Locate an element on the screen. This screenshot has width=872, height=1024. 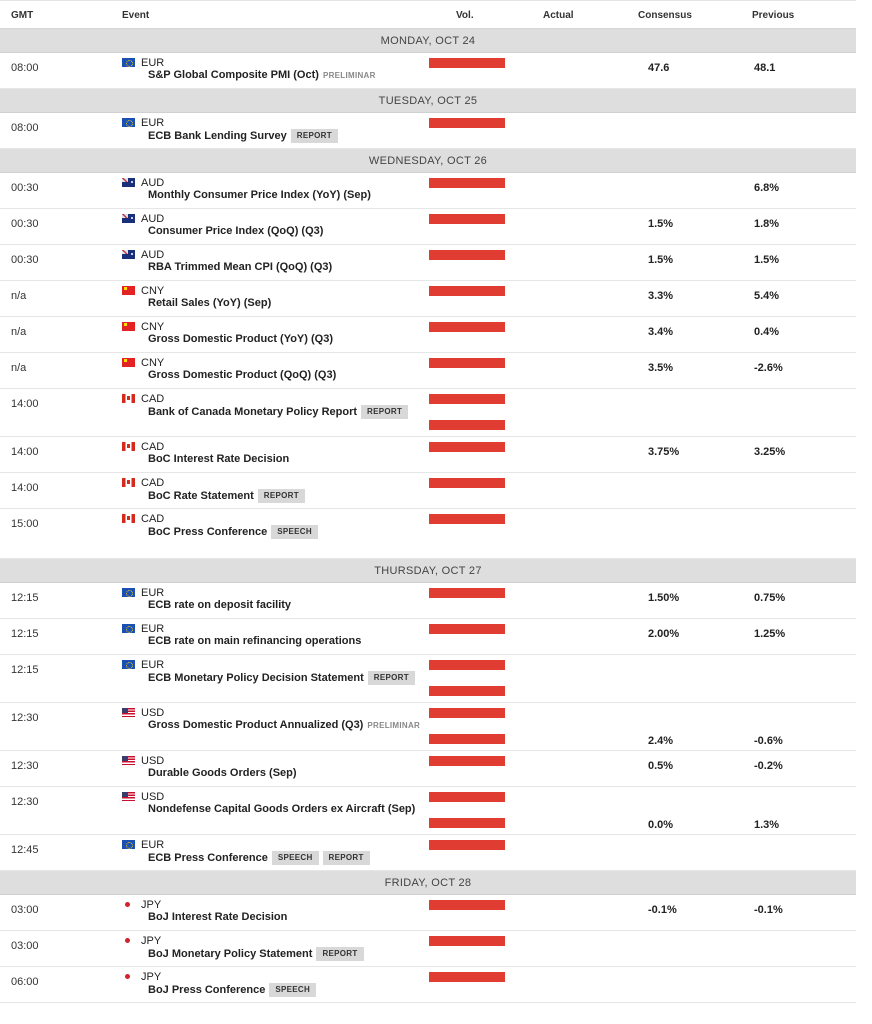
event-name: ECB rate on deposit facility is located at coordinates (219, 605).